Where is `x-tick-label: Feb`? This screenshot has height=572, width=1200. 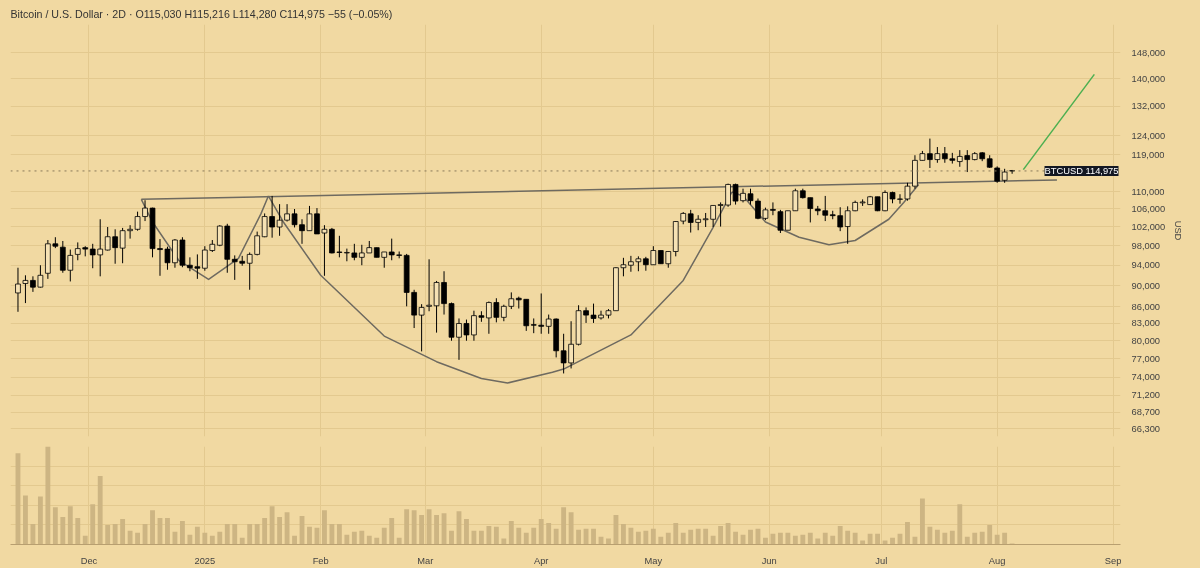
x-tick-label: Feb is located at coordinates (320, 560).